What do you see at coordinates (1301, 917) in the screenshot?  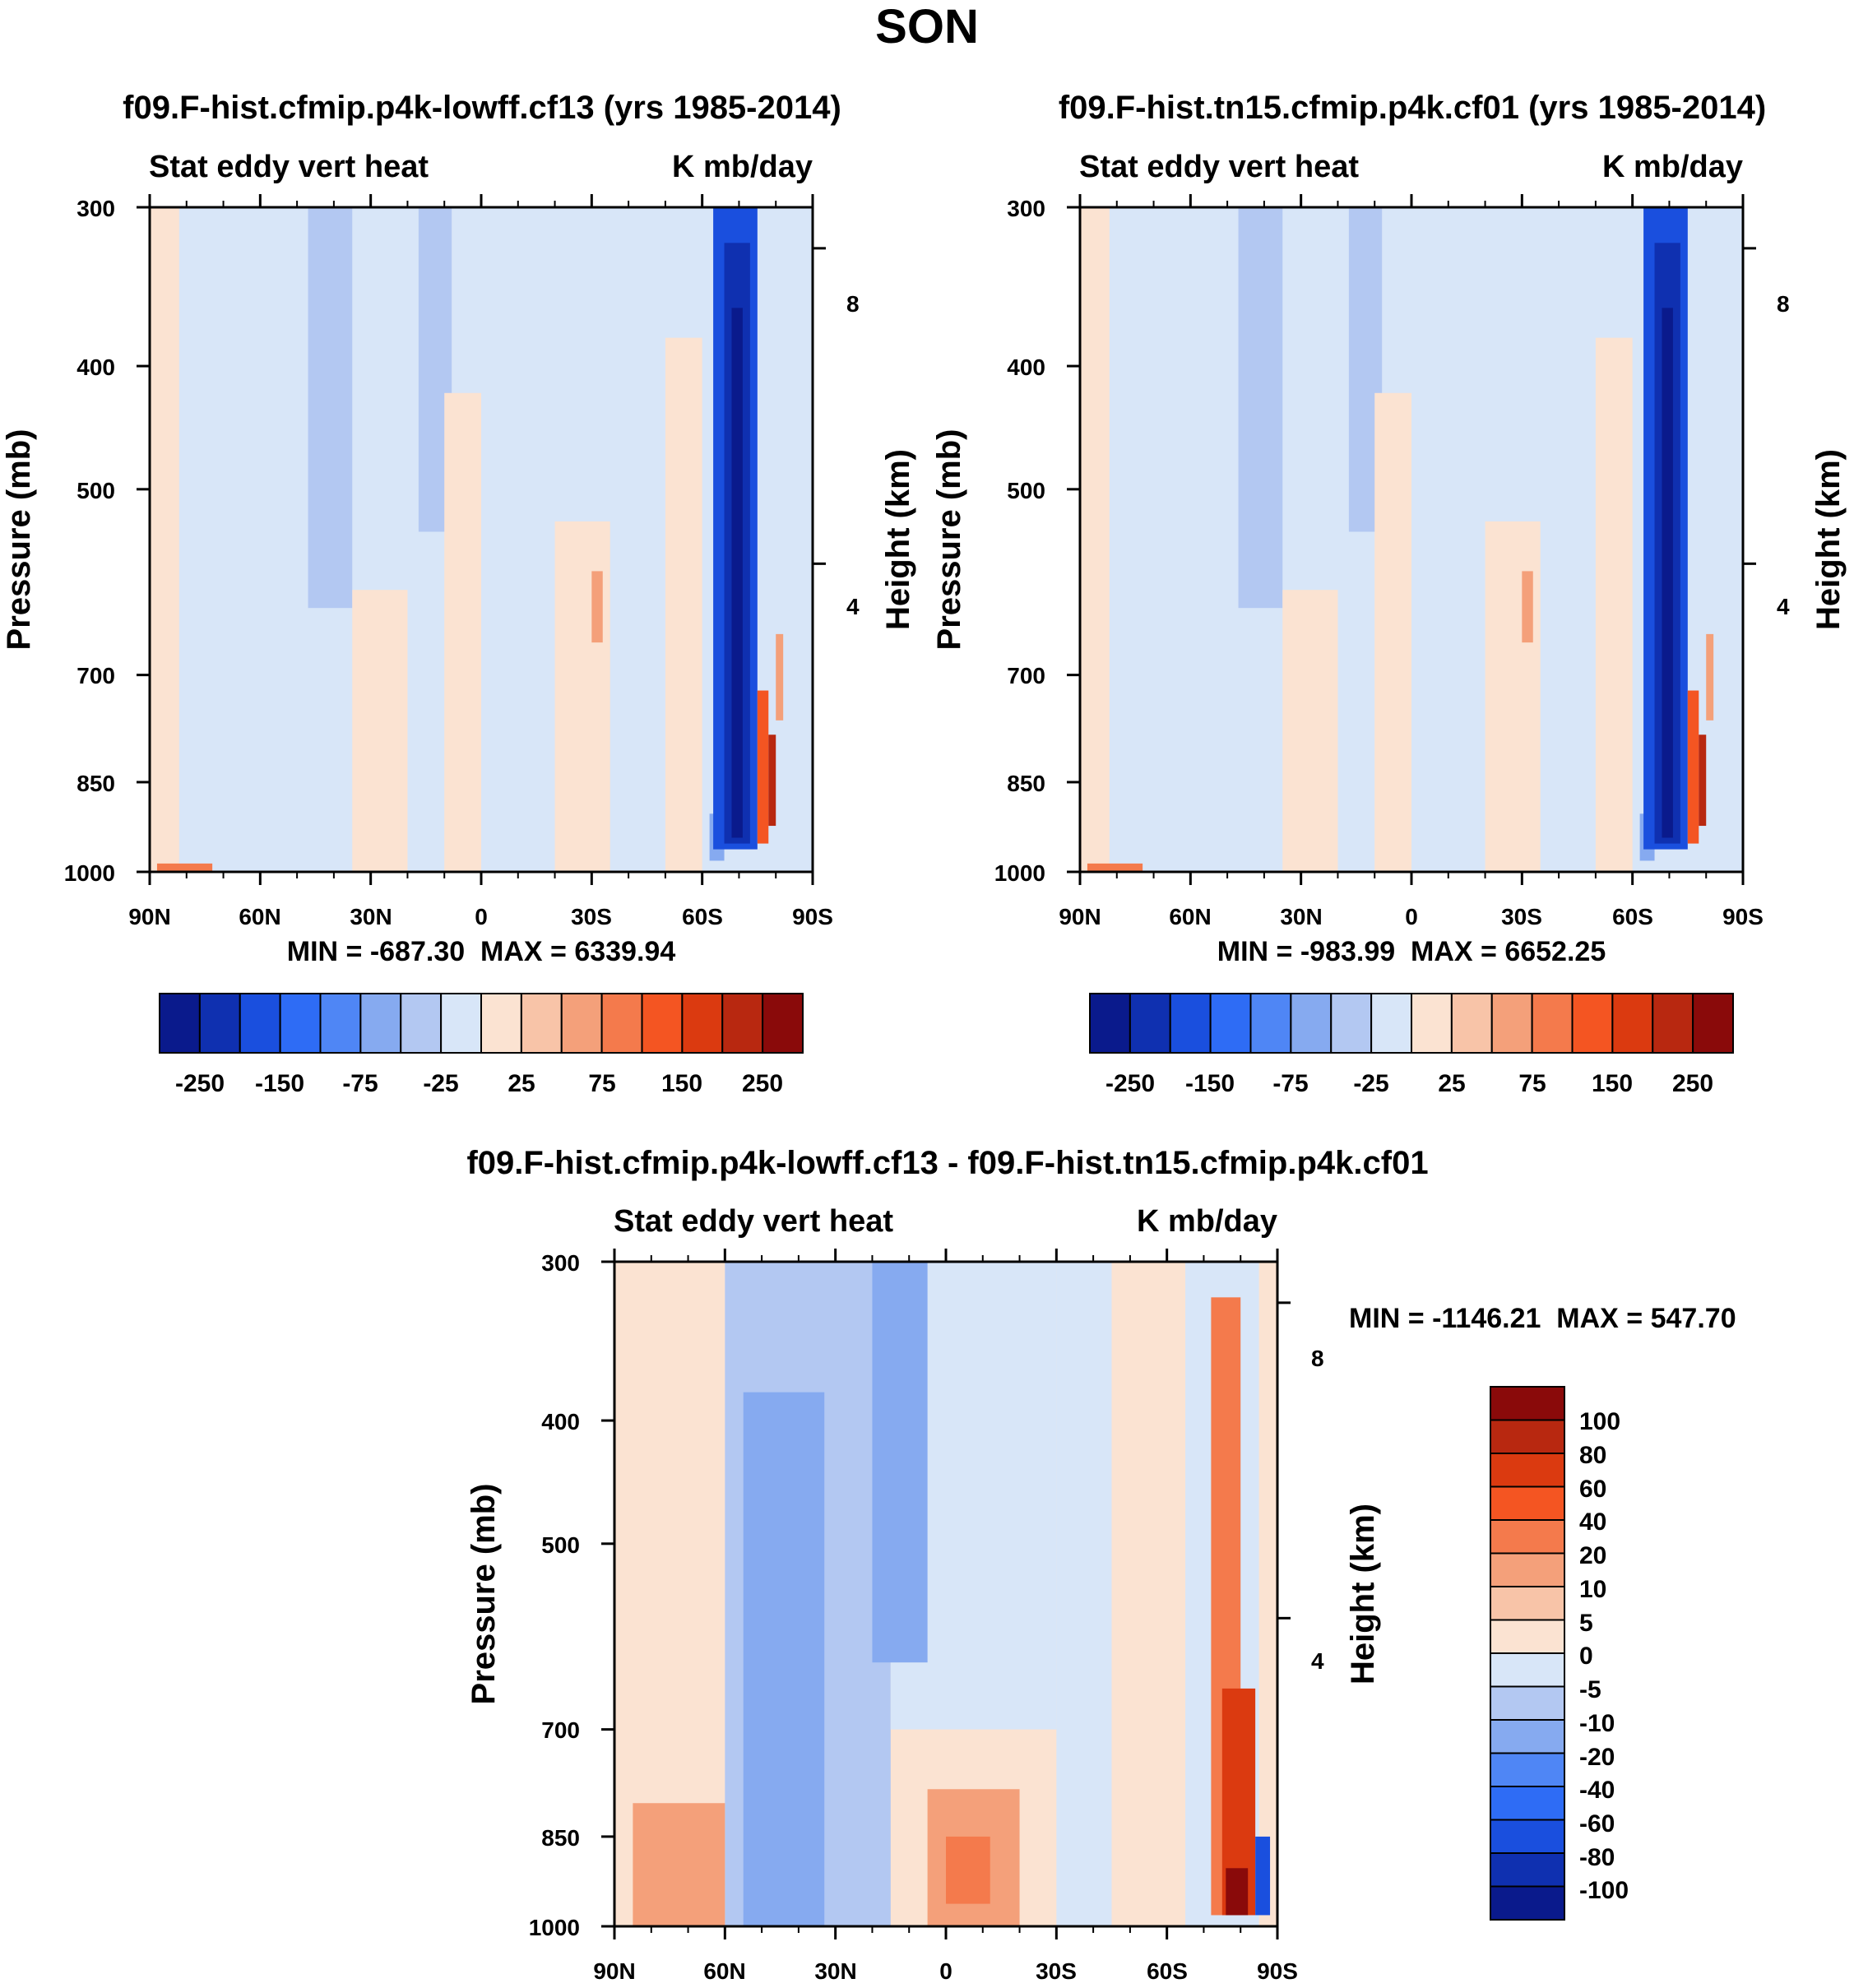 I see `panel-2-xtick: 30N` at bounding box center [1301, 917].